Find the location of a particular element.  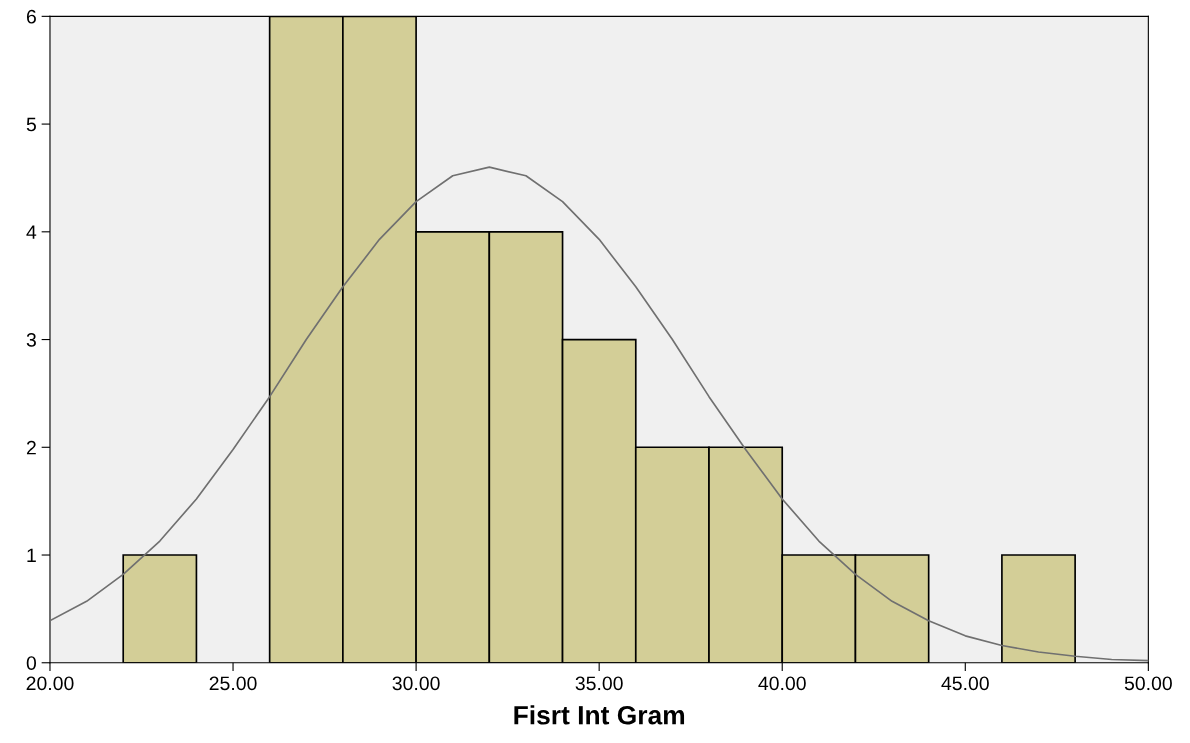

y-tick-label: 3 is located at coordinates (31, 340).